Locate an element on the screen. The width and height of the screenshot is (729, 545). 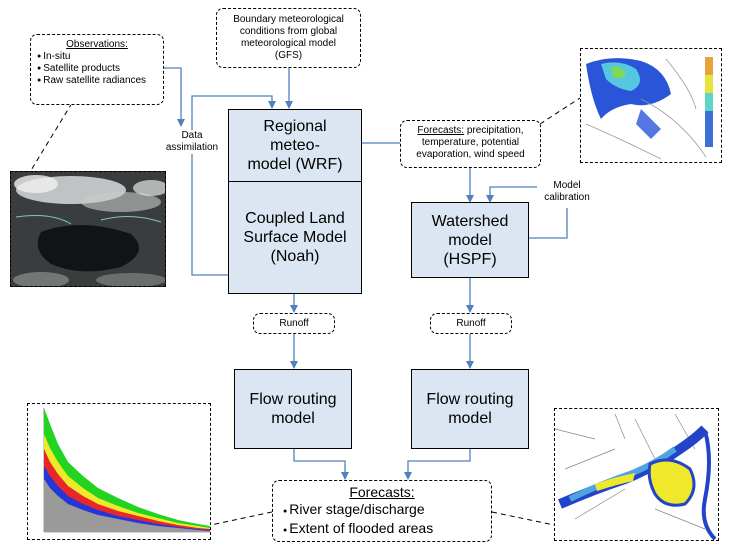
forecasts-meteo-title: Forecasts: is located at coordinates (441, 130).